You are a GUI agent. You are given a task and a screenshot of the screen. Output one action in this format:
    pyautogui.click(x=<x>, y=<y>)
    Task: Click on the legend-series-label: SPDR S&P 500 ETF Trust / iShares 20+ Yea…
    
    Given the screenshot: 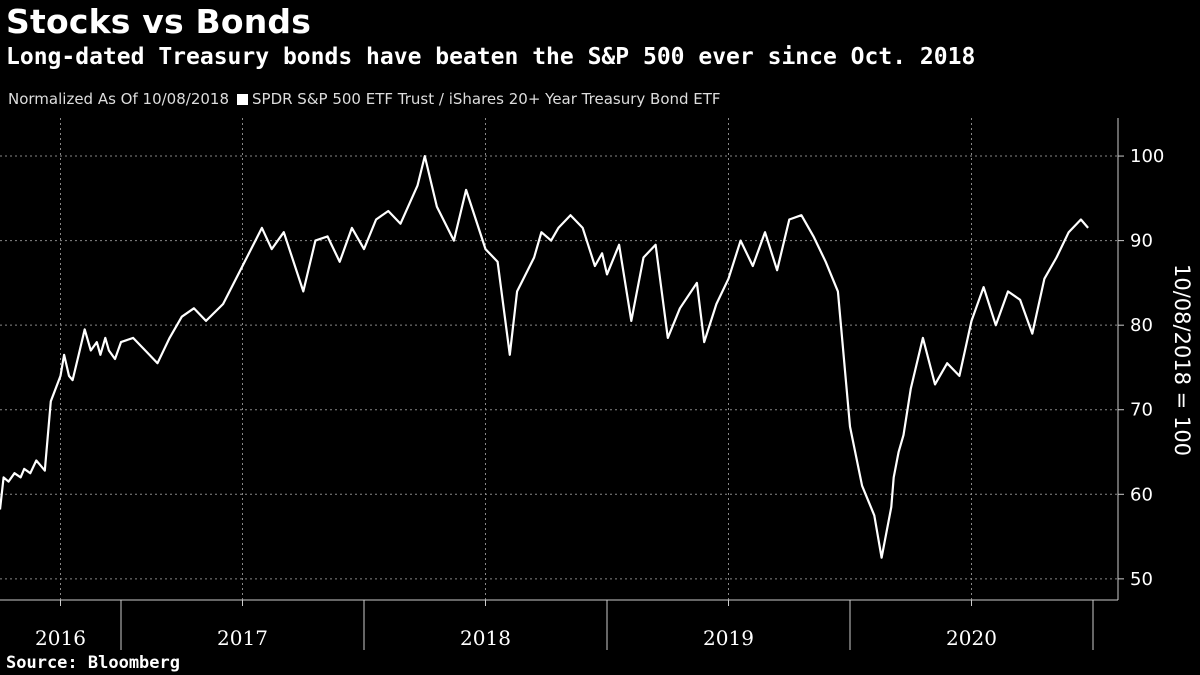 What is the action you would take?
    pyautogui.click(x=486, y=99)
    